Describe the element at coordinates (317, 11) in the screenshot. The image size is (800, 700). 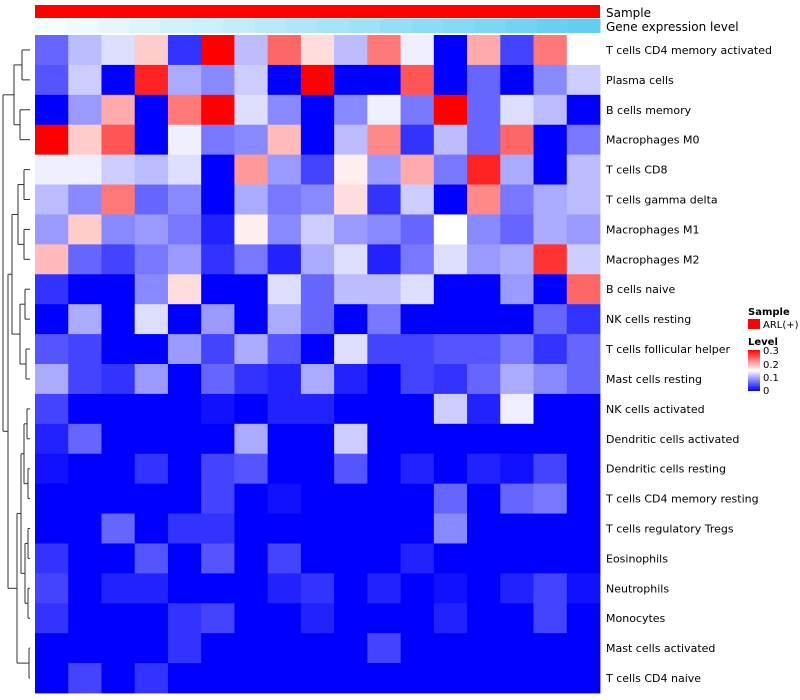
I see `sample-annotation-bar` at that location.